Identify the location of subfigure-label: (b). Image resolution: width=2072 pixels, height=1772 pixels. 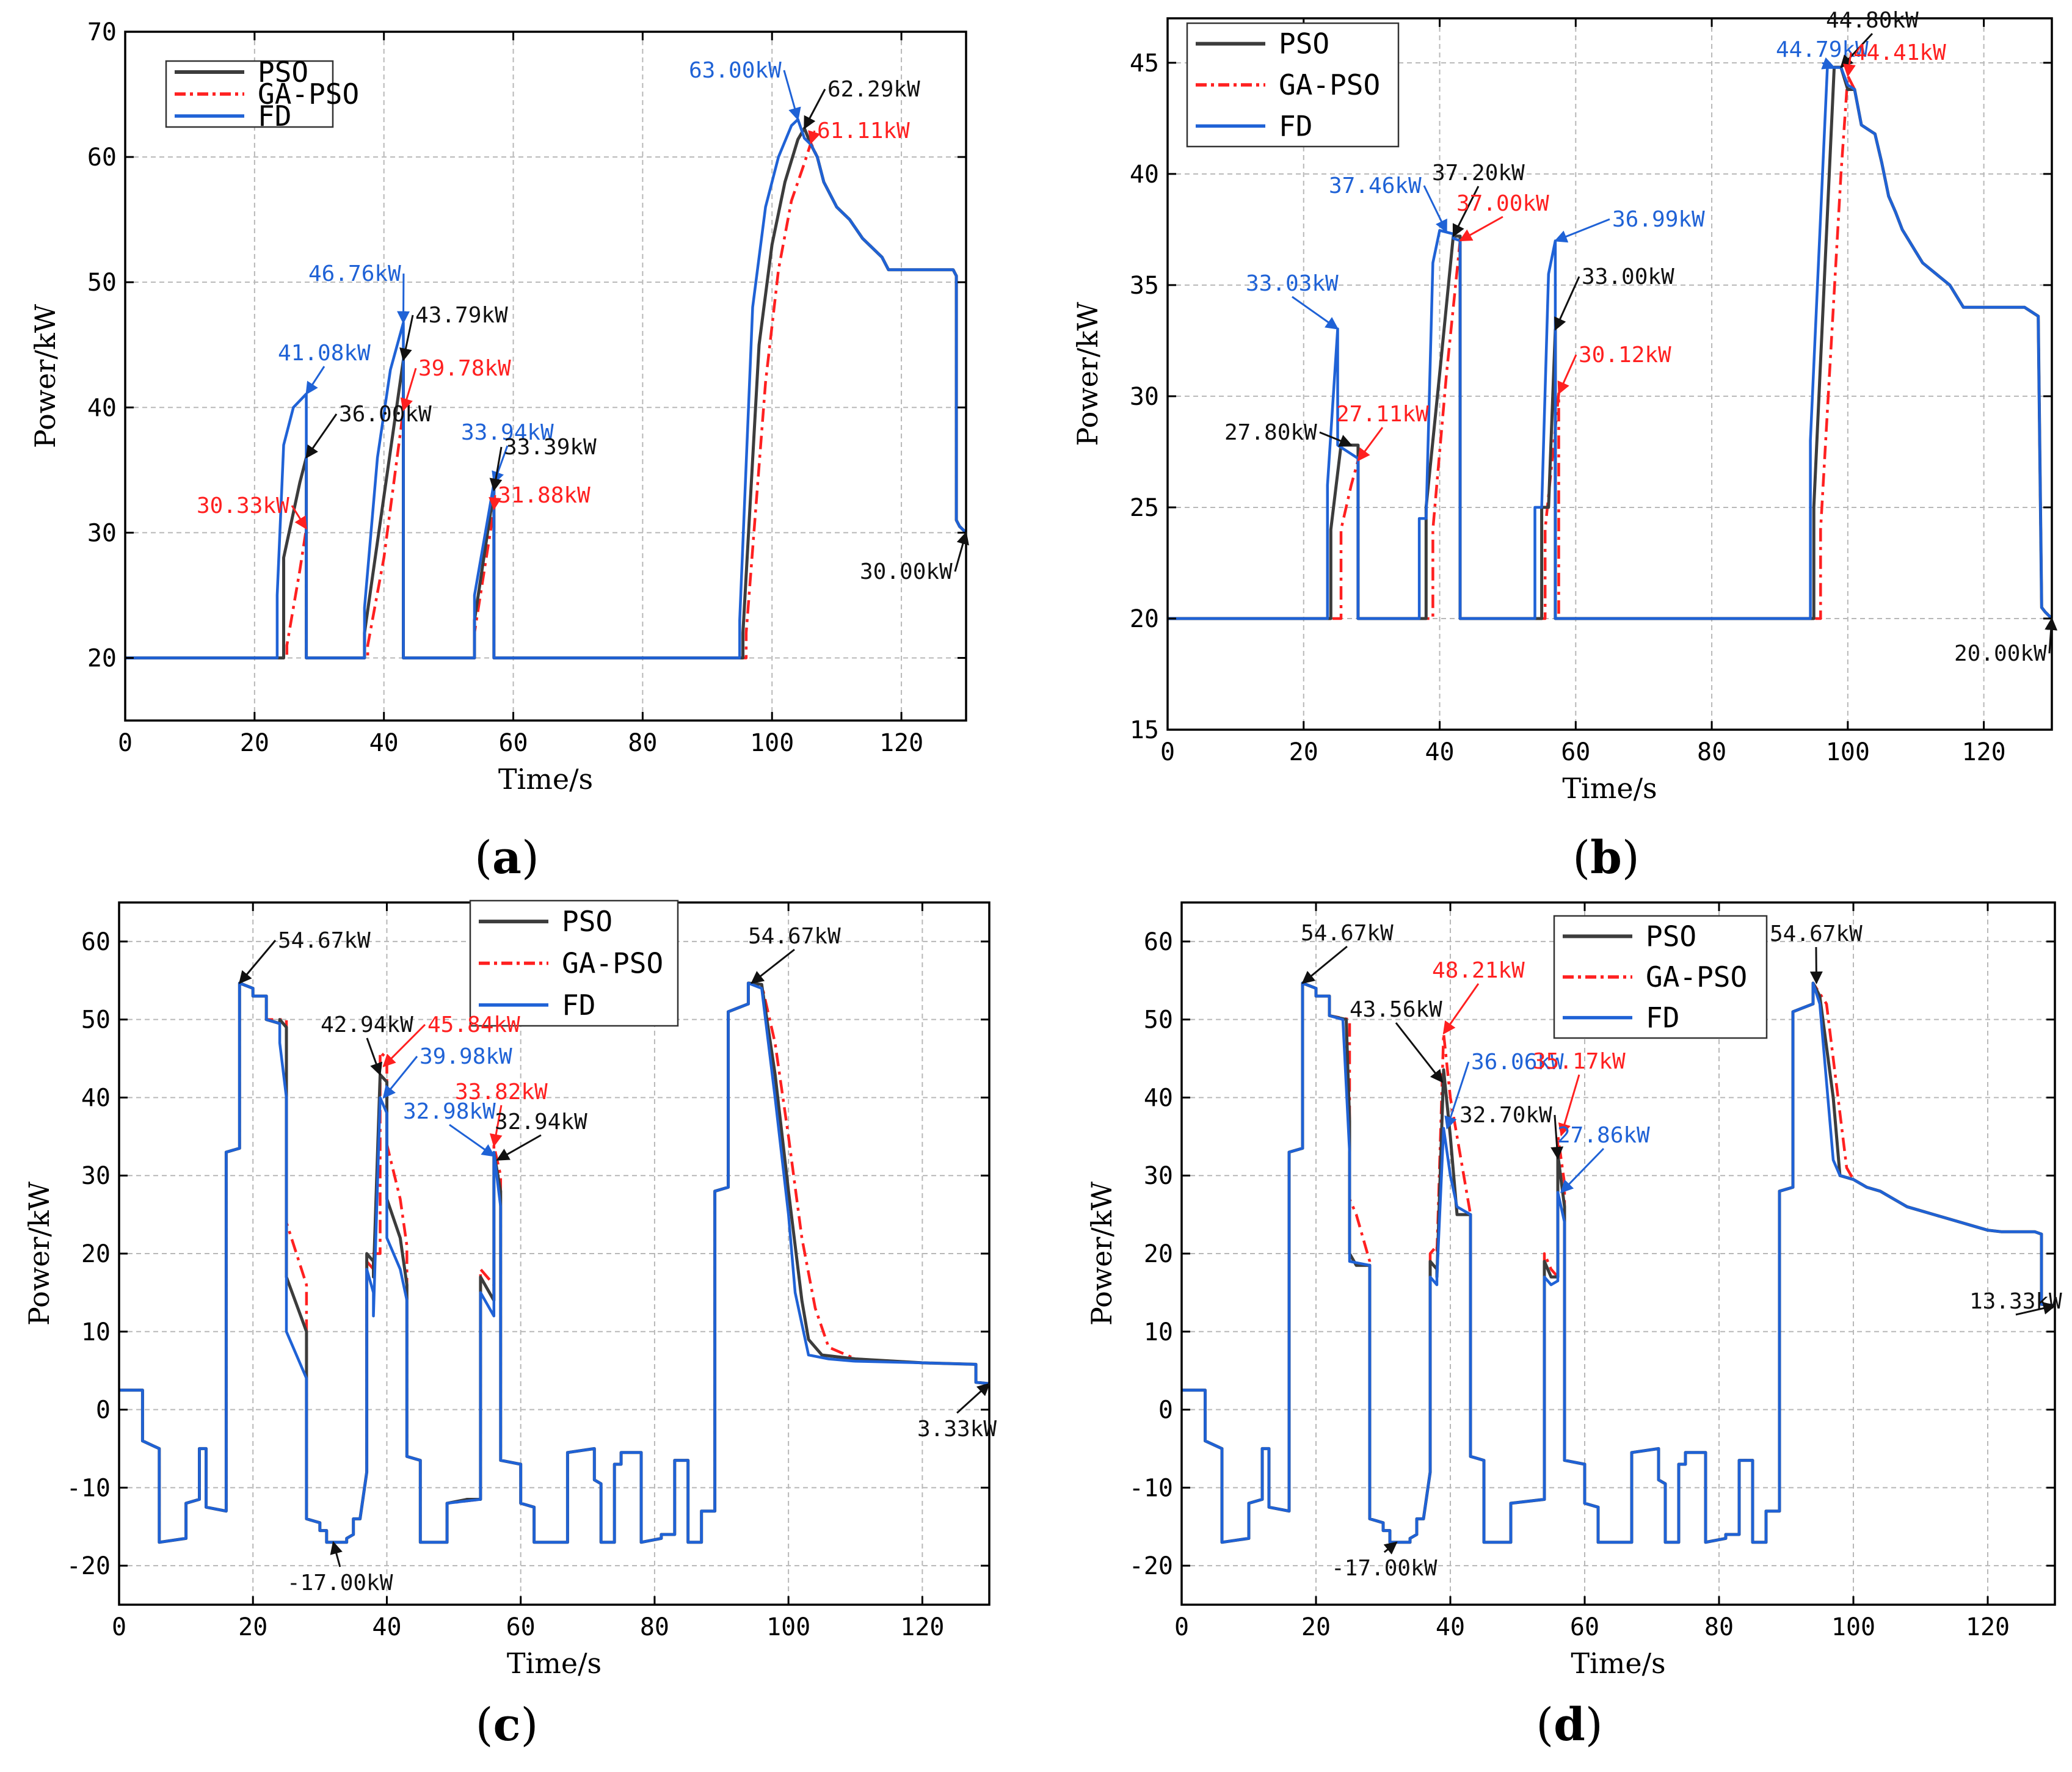
(1606, 858).